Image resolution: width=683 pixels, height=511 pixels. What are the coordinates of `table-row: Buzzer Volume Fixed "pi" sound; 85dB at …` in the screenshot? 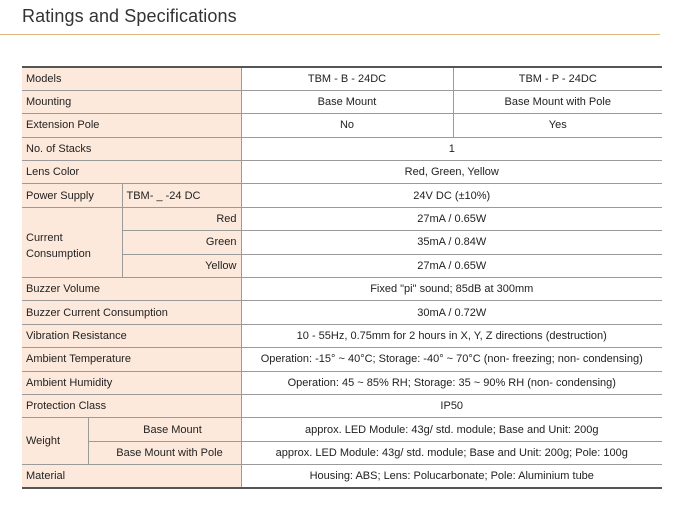 It's located at (342, 289).